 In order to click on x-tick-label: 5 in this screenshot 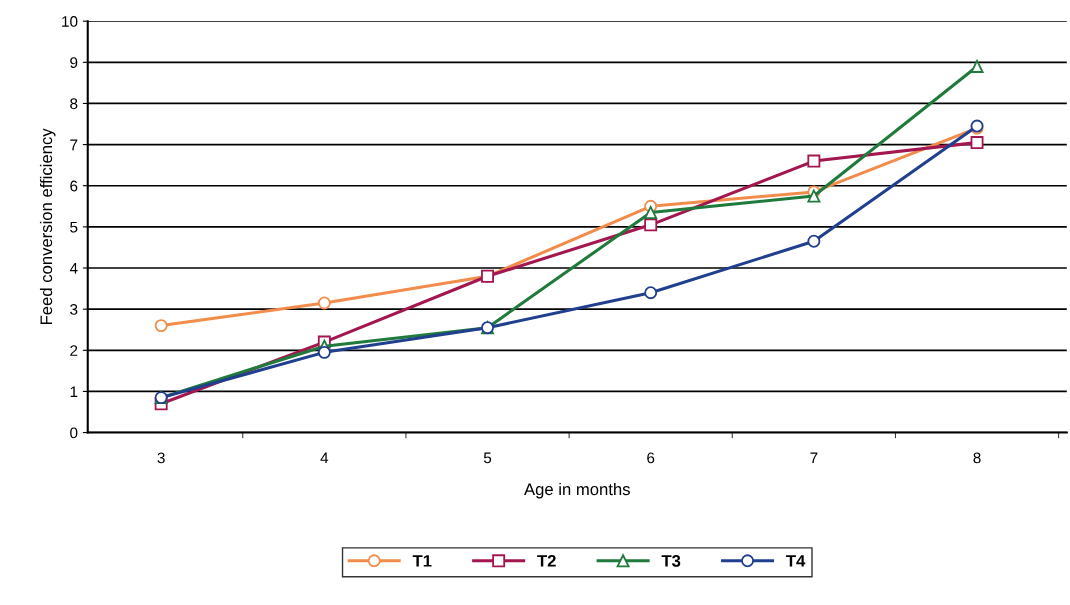, I will do `click(487, 458)`.